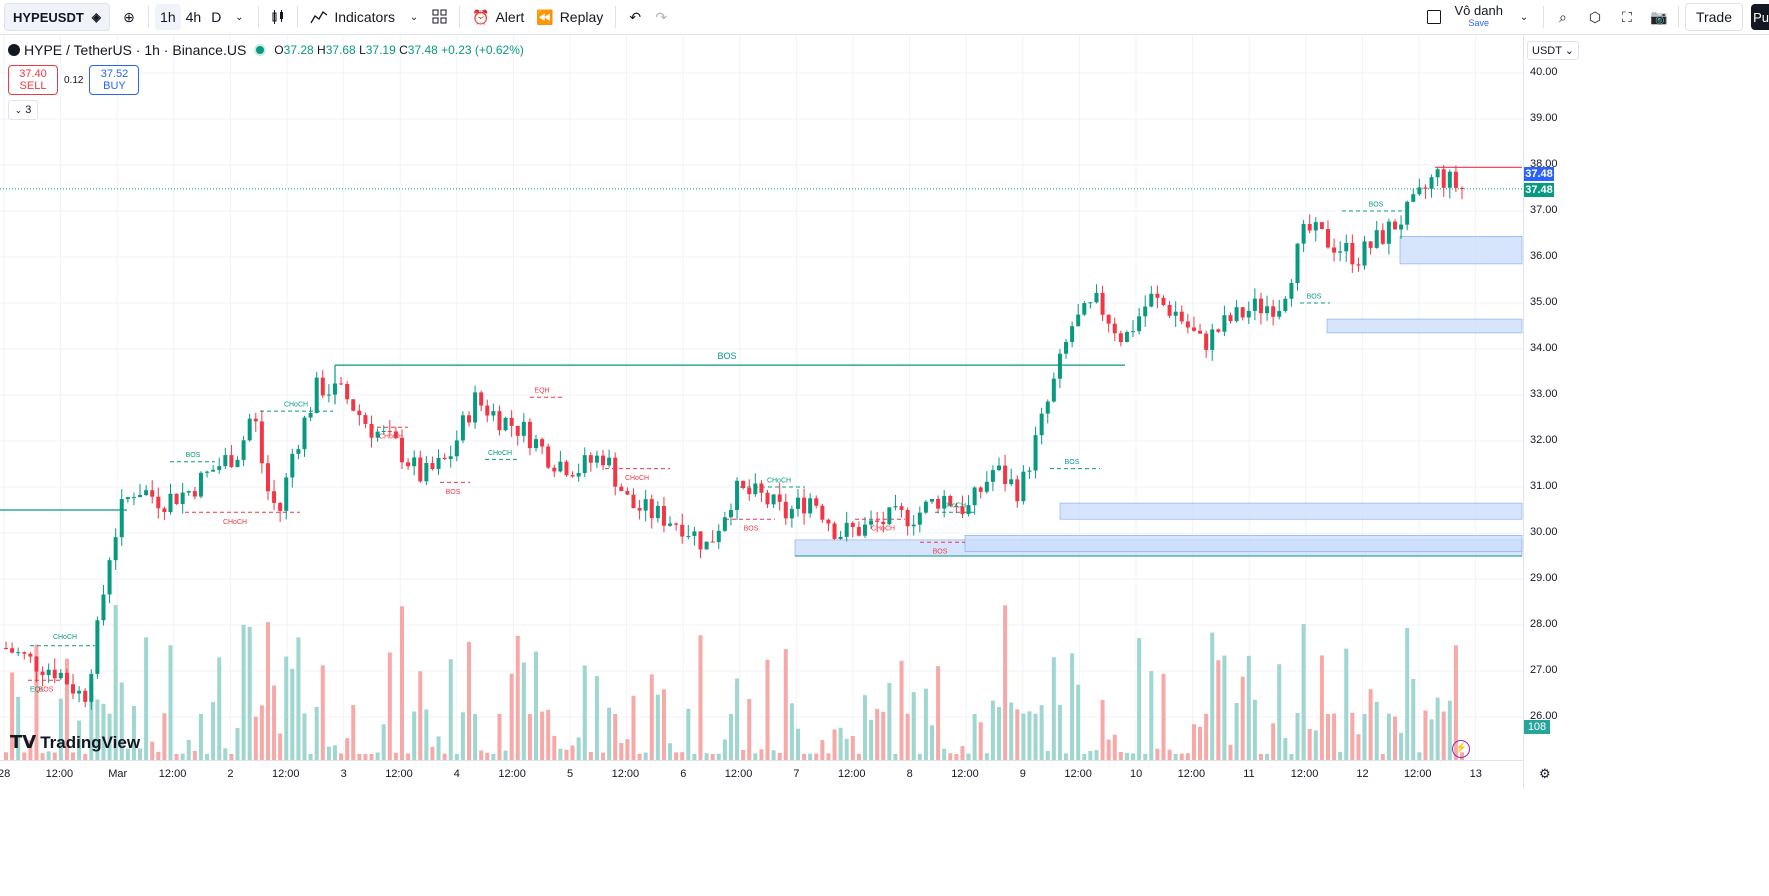  What do you see at coordinates (135, 50) in the screenshot?
I see `series-title: HYPE / TetherUS · 1h · Binance.US` at bounding box center [135, 50].